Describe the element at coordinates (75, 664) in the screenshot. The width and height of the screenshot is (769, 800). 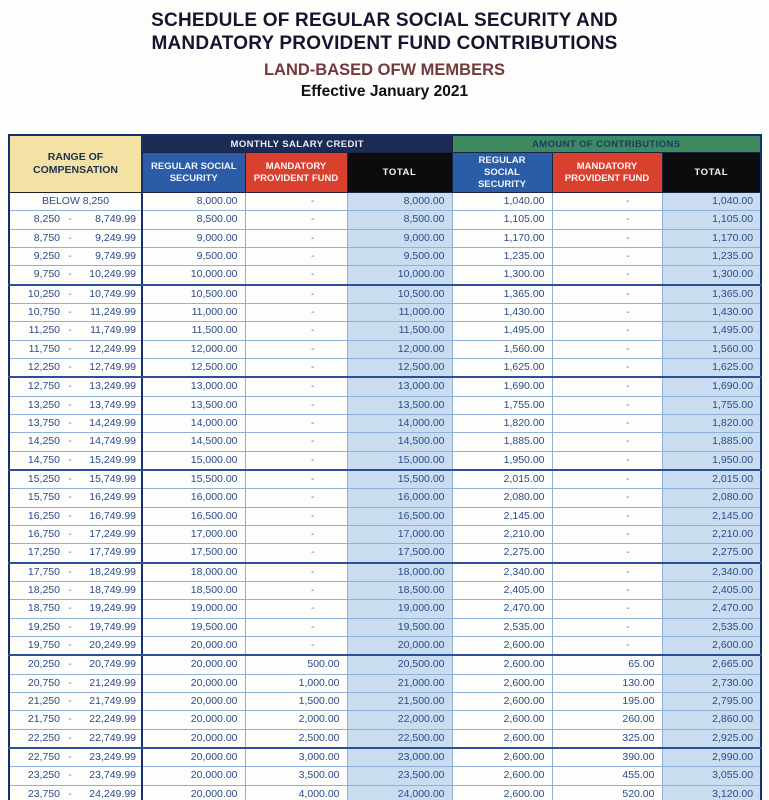
I see `range-cell: 20,250-20,749.99` at that location.